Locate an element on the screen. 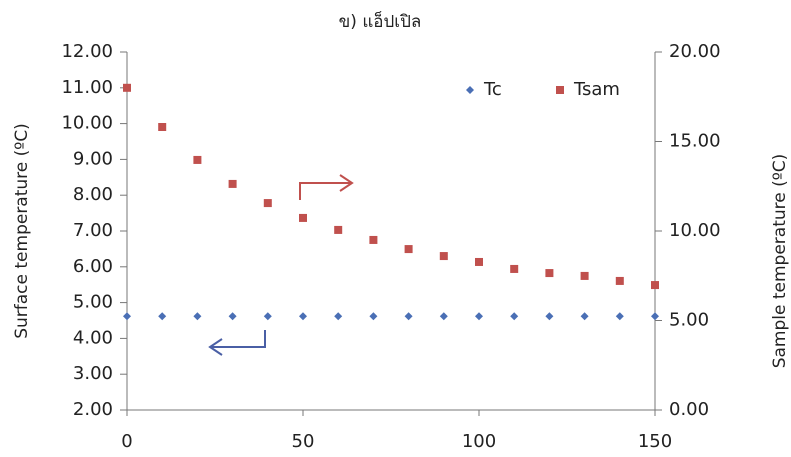 The width and height of the screenshot is (791, 457). y-tick-label: 9.00 is located at coordinates (93, 158).